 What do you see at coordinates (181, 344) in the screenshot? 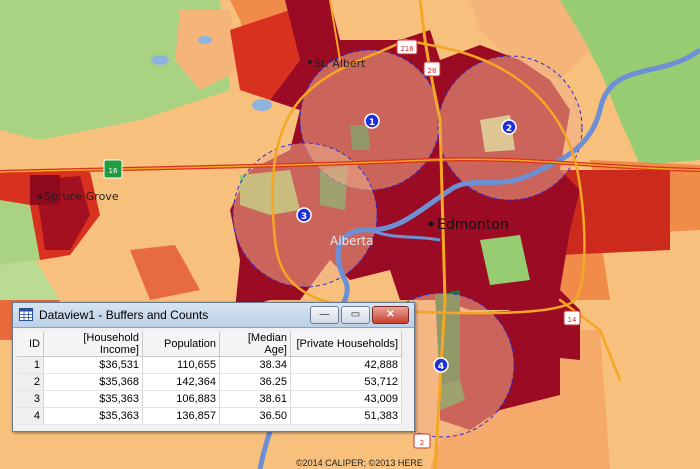
I see `column-header-population: Population` at bounding box center [181, 344].